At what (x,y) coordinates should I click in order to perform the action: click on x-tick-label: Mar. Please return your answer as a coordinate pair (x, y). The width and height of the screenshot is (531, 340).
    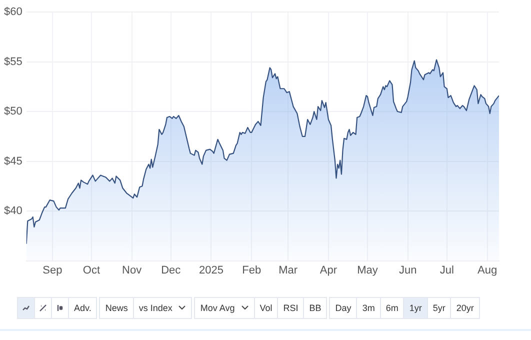
    Looking at the image, I should click on (288, 270).